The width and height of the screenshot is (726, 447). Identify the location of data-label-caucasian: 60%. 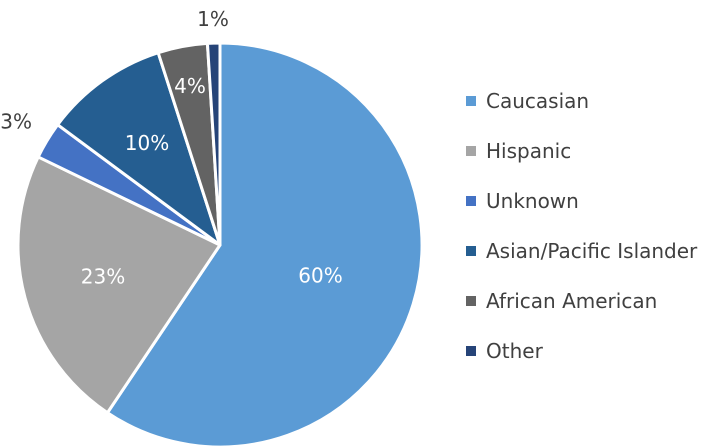
(320, 276).